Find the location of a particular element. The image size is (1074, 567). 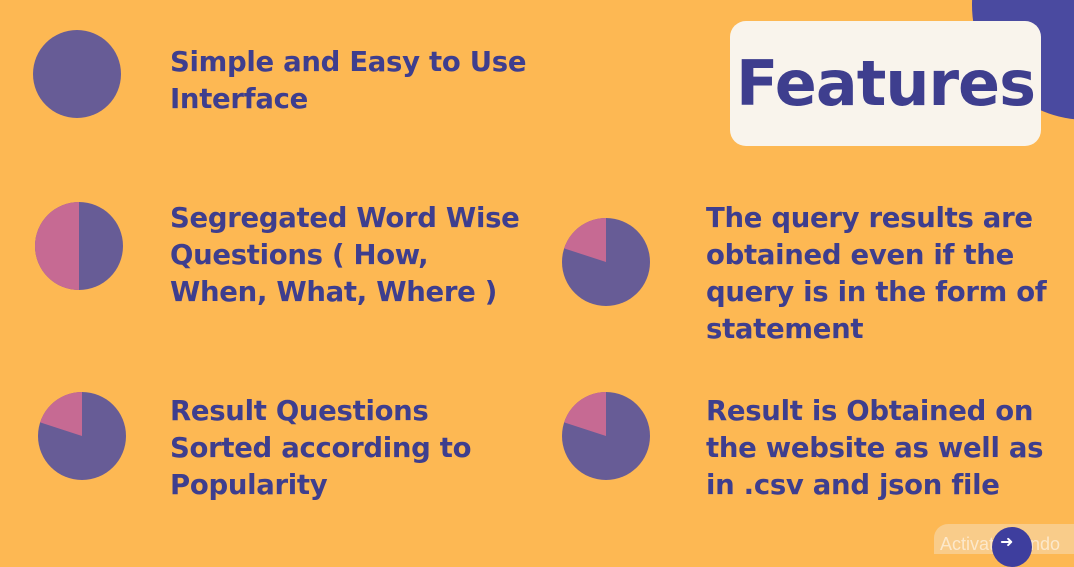

feature-line: the website as well as is located at coordinates (875, 448).